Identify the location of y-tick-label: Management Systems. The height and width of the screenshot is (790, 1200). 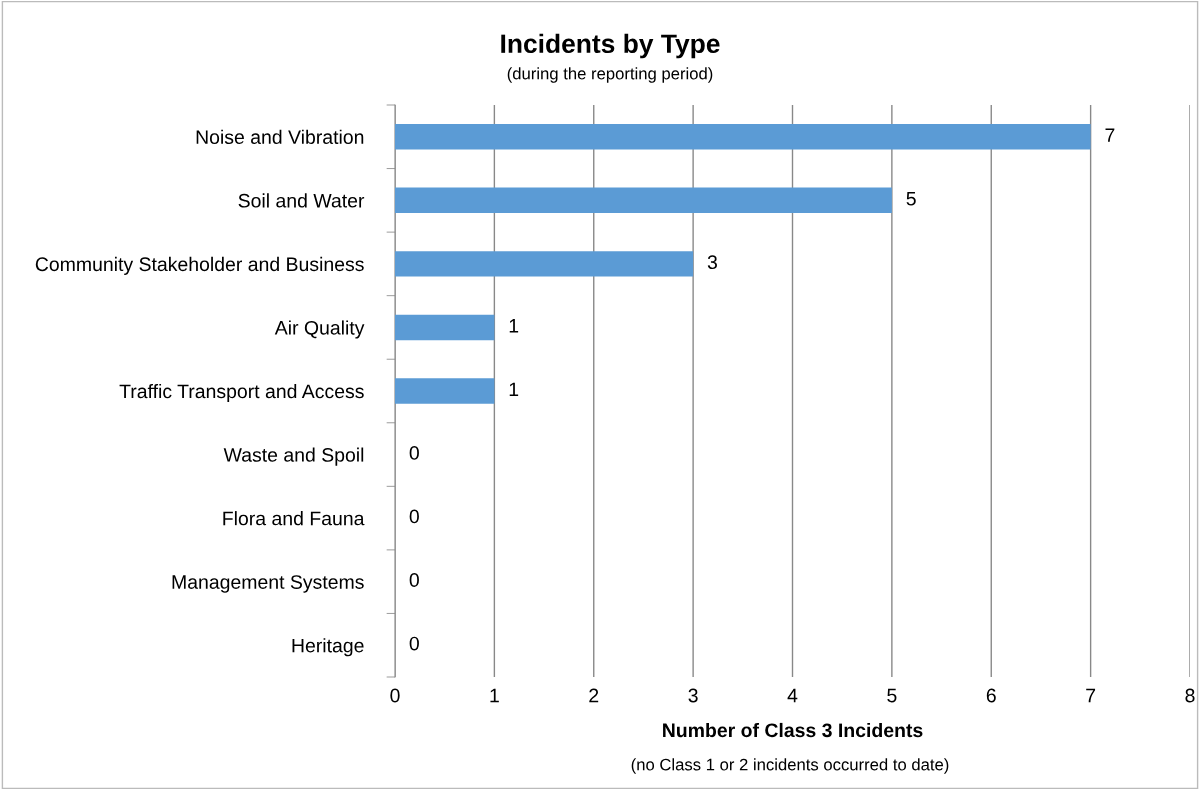
(268, 584).